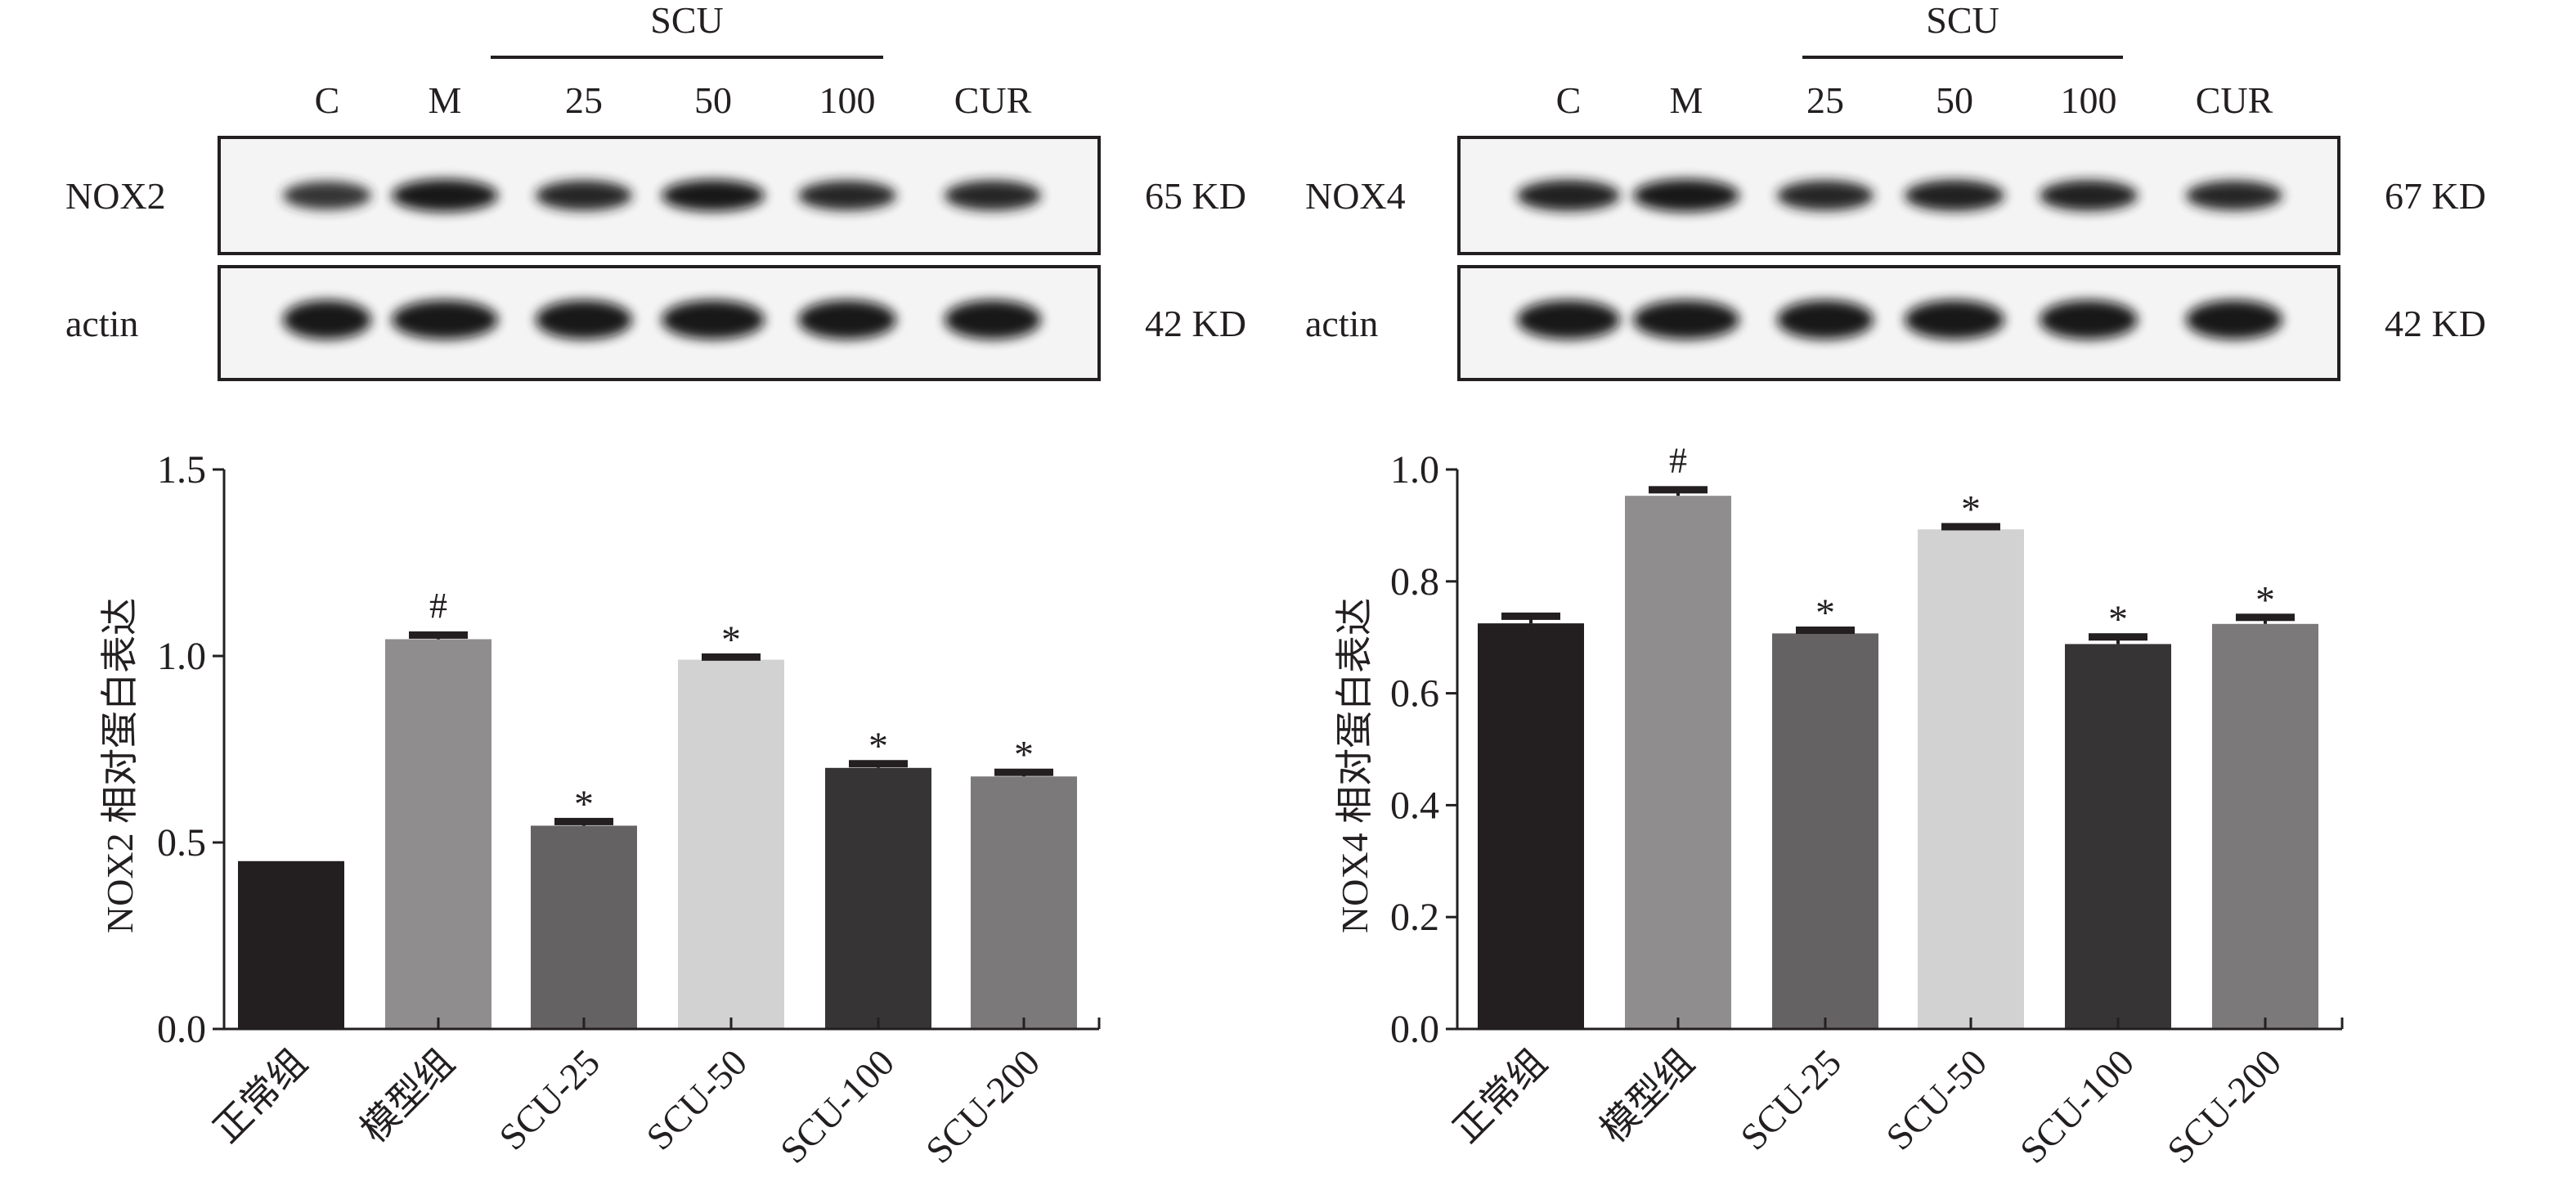  Describe the element at coordinates (1355, 196) in the screenshot. I see `protein-label: NOX4` at that location.